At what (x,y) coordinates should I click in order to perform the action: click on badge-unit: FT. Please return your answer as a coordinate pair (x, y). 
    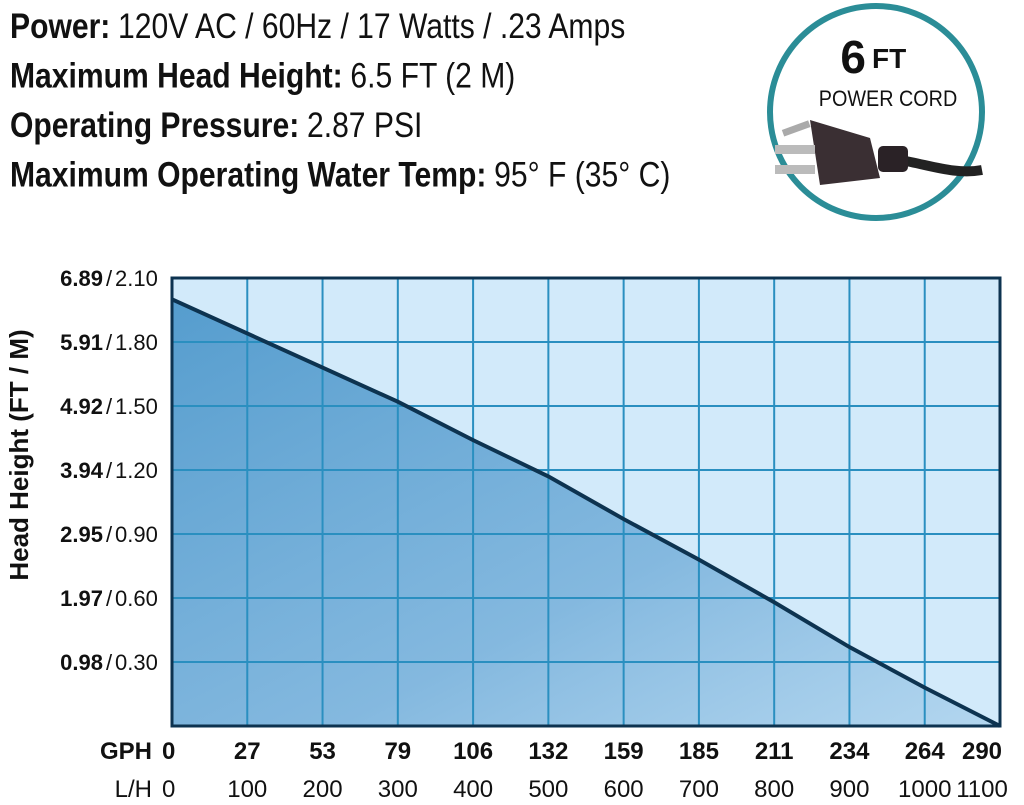
    Looking at the image, I should click on (889, 58).